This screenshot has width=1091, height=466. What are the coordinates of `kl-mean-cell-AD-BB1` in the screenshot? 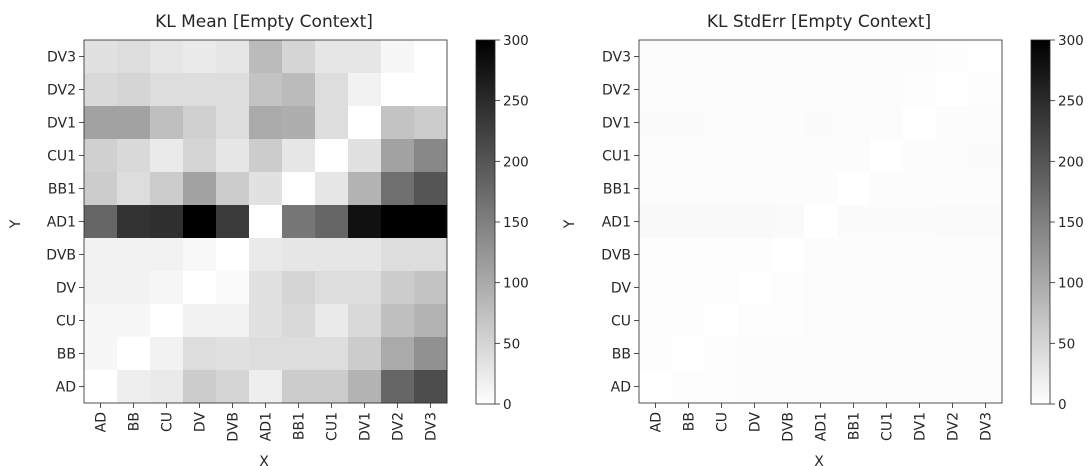 It's located at (299, 387).